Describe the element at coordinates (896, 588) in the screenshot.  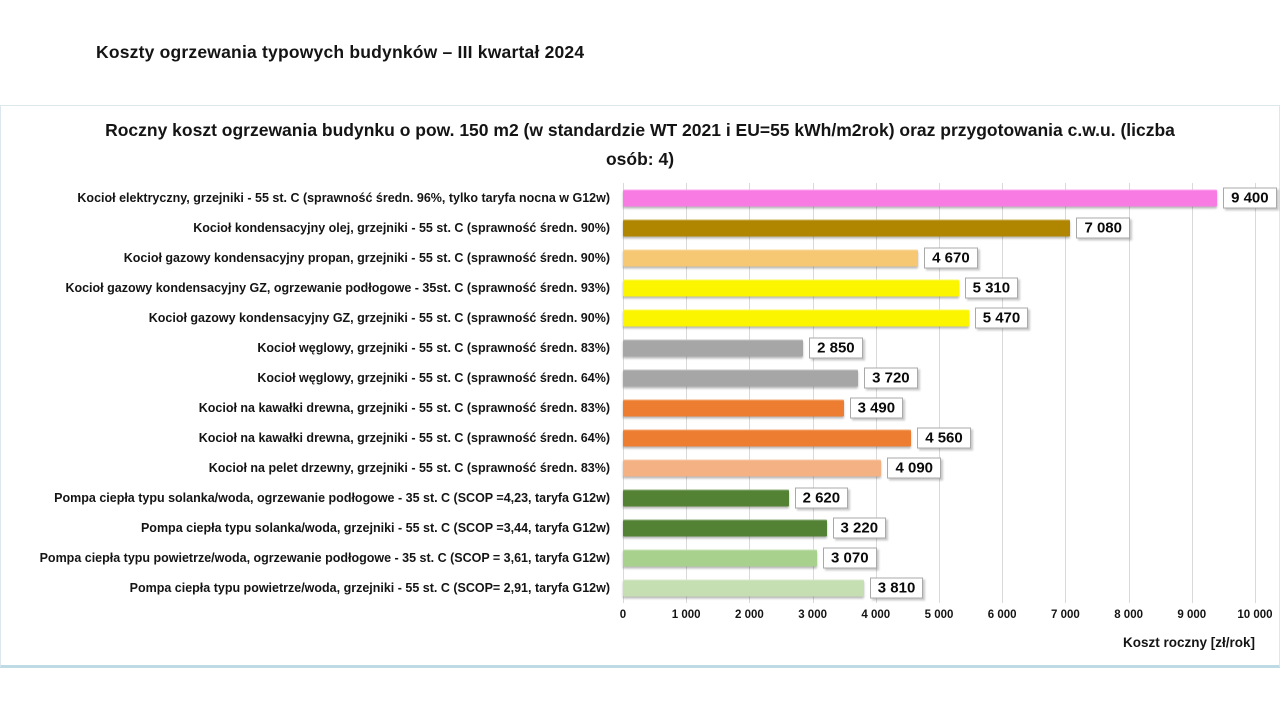
I see `value-label: 3 810` at that location.